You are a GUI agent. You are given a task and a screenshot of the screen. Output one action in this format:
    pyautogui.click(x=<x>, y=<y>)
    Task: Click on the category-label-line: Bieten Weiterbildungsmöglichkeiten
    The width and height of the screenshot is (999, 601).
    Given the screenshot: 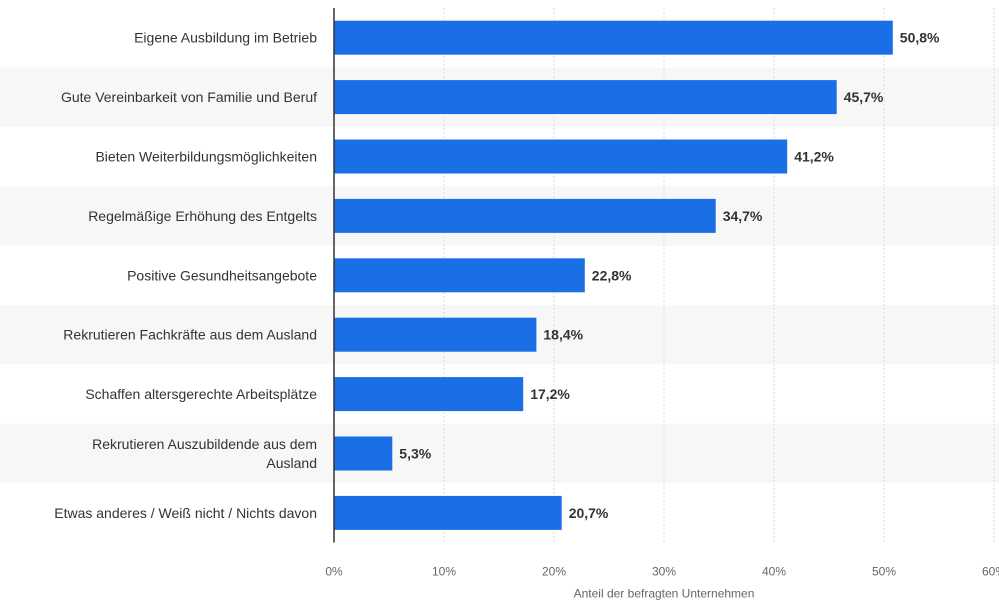 What is the action you would take?
    pyautogui.click(x=206, y=157)
    